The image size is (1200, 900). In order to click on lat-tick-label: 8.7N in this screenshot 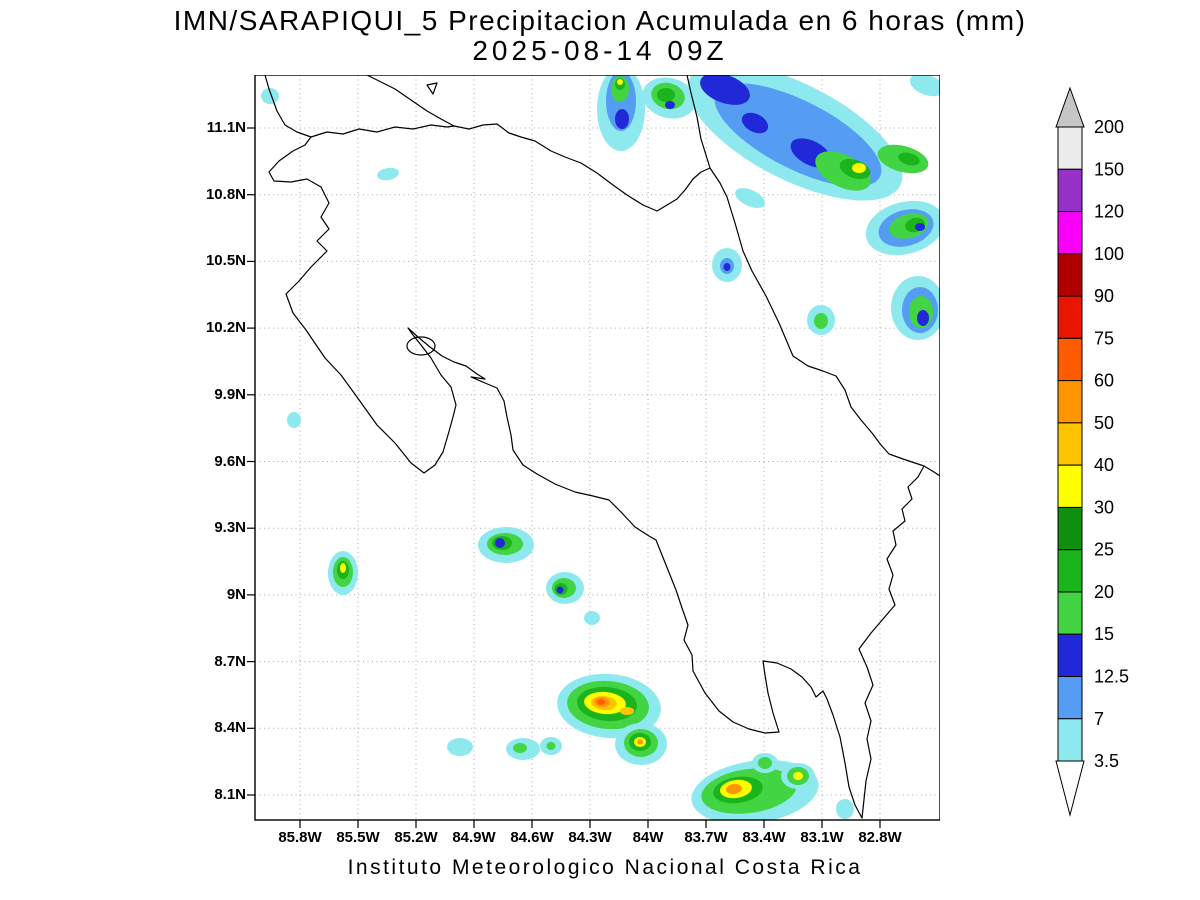, I will do `click(230, 661)`.